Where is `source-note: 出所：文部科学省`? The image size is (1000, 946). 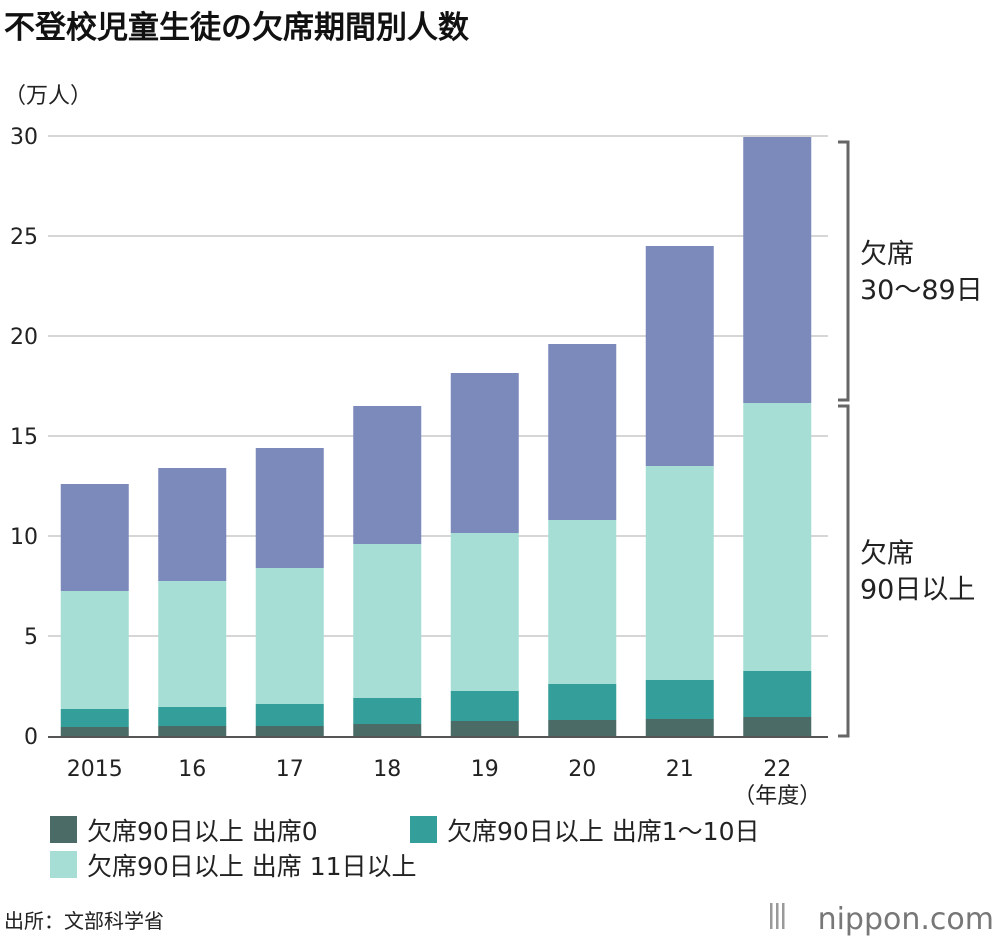 source-note: 出所：文部科学省 is located at coordinates (84, 921).